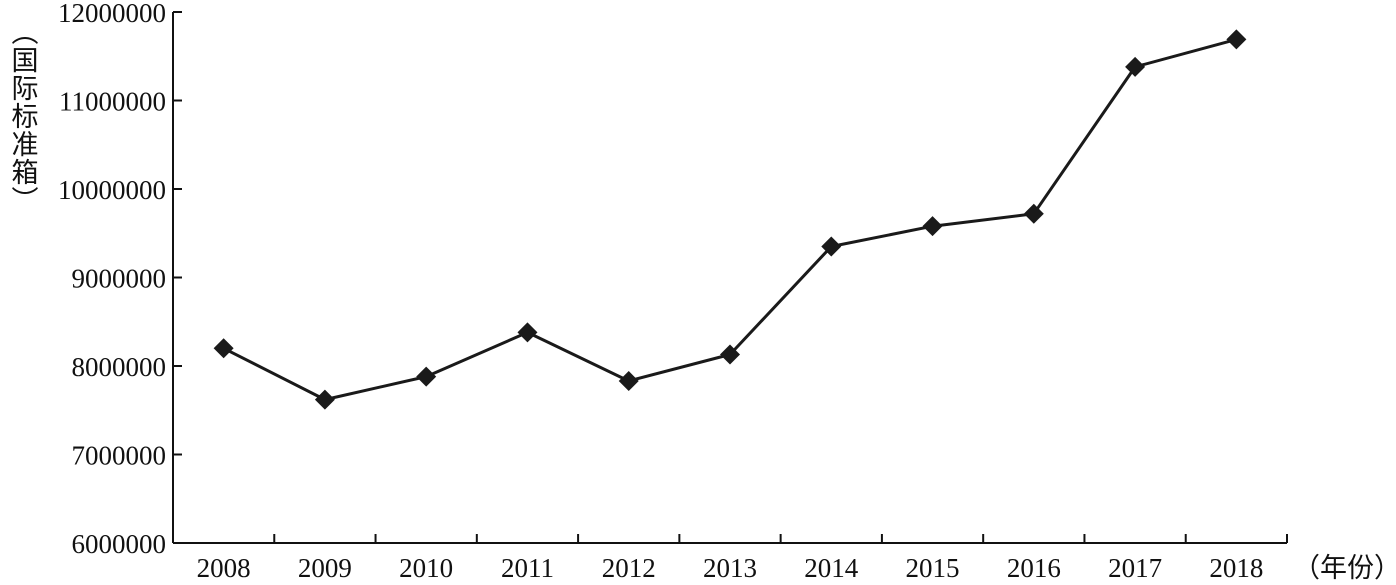  I want to click on x-axis-title: （年份）, so click(1344, 568).